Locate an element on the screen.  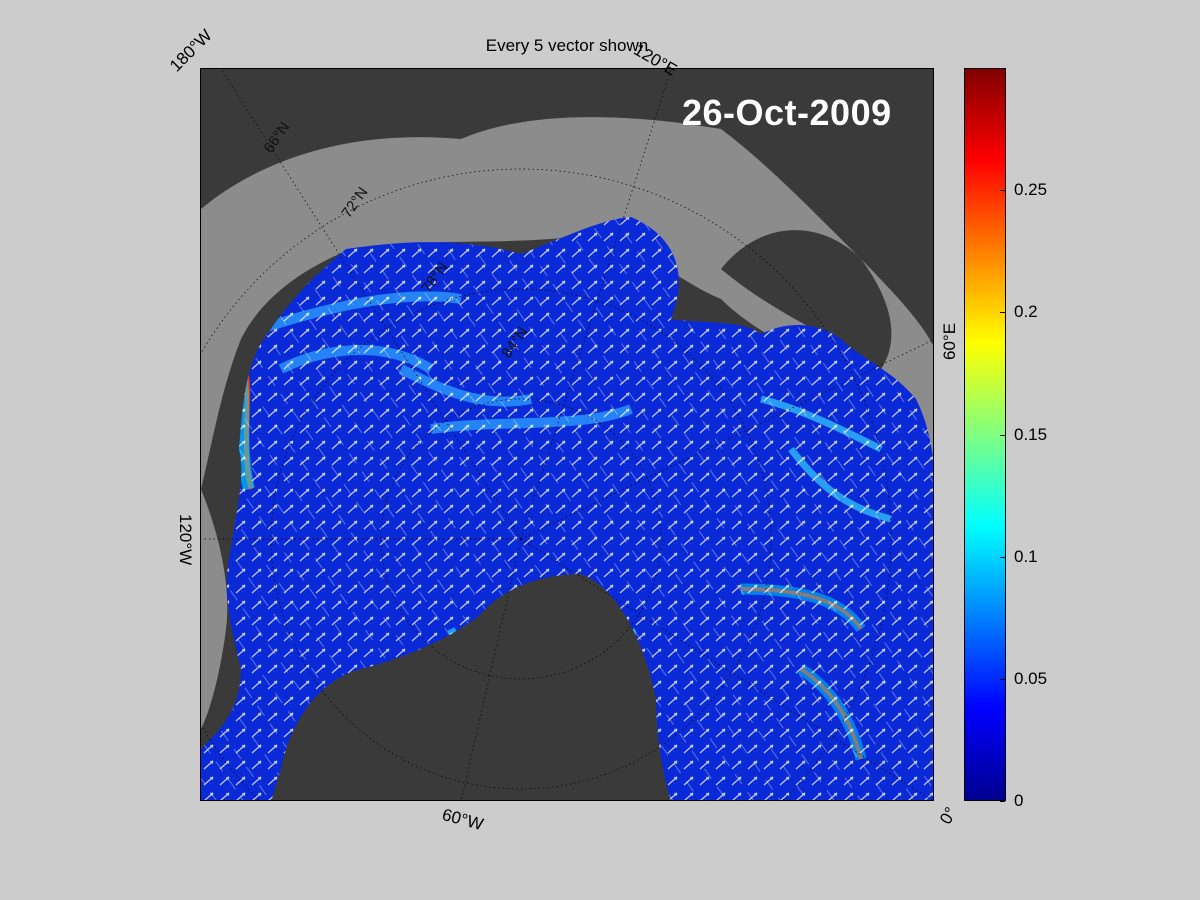
lon-label-60w: 60°W is located at coordinates (463, 820).